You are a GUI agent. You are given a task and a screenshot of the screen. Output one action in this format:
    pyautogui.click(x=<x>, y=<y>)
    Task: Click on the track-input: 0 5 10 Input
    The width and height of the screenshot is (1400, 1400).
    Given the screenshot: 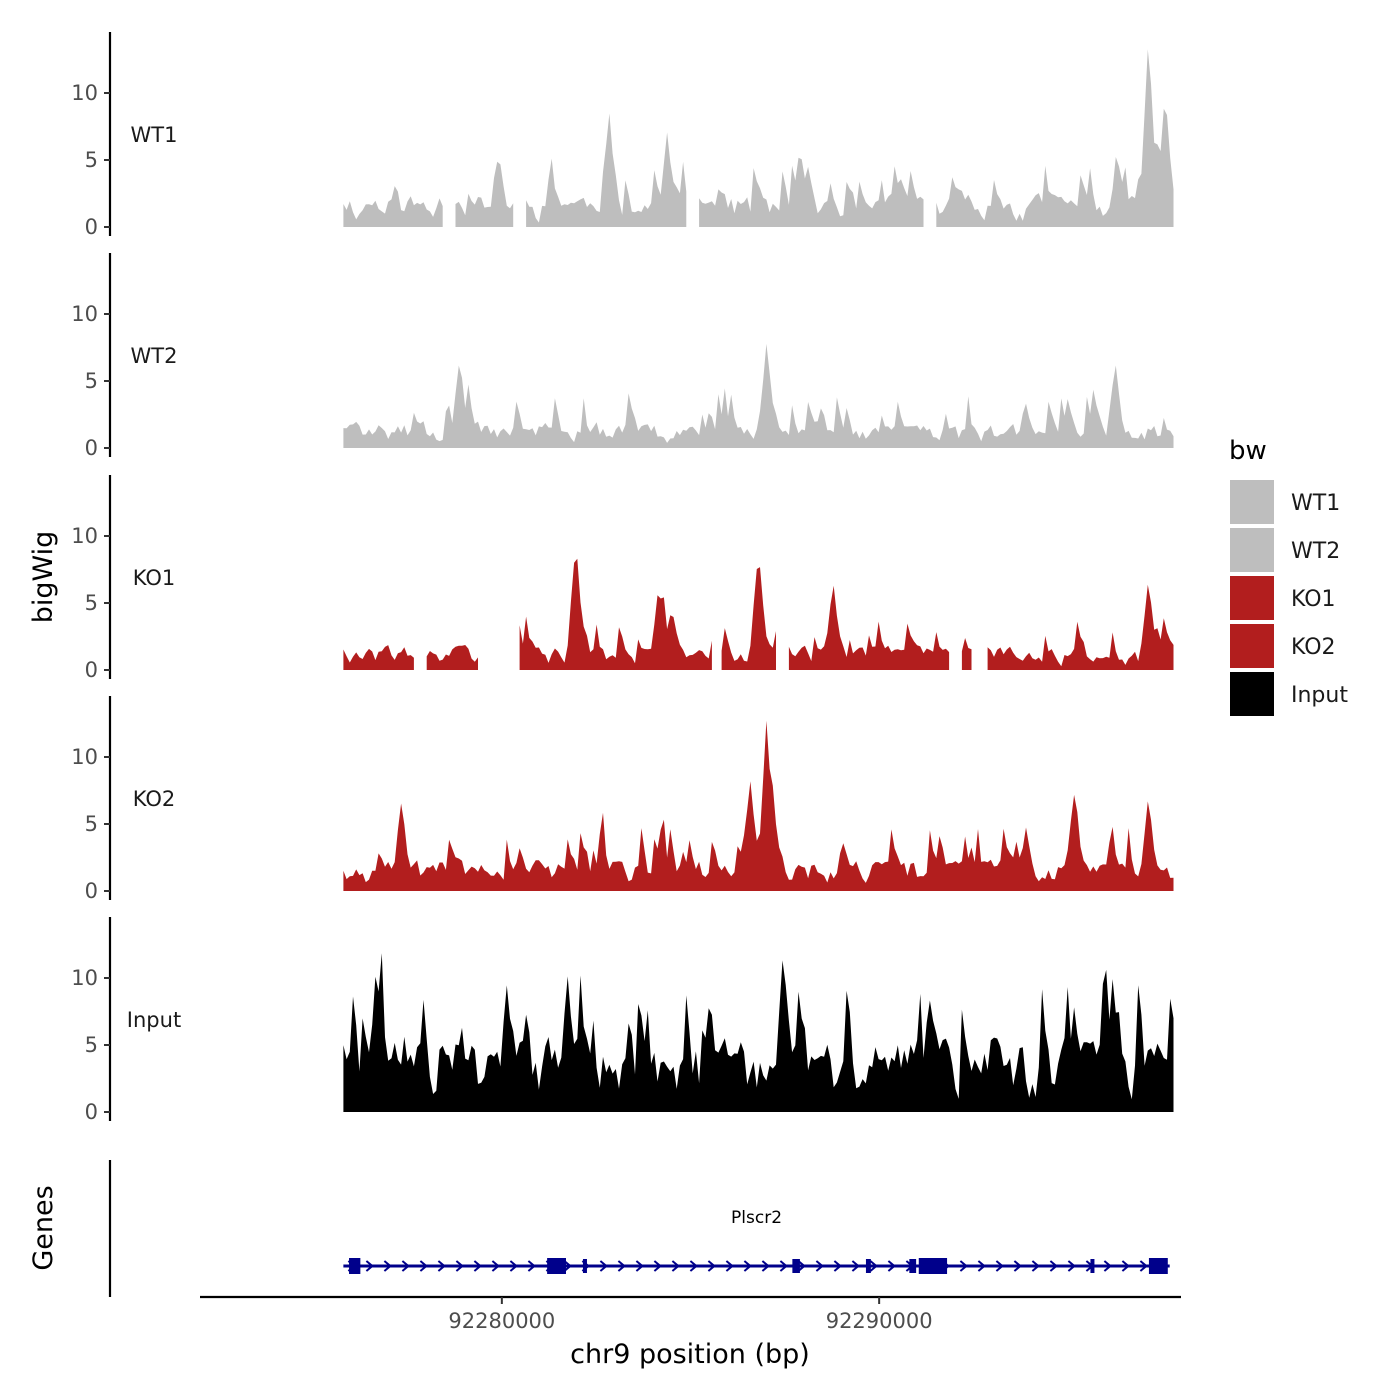 What is the action you would take?
    pyautogui.click(x=622, y=1020)
    